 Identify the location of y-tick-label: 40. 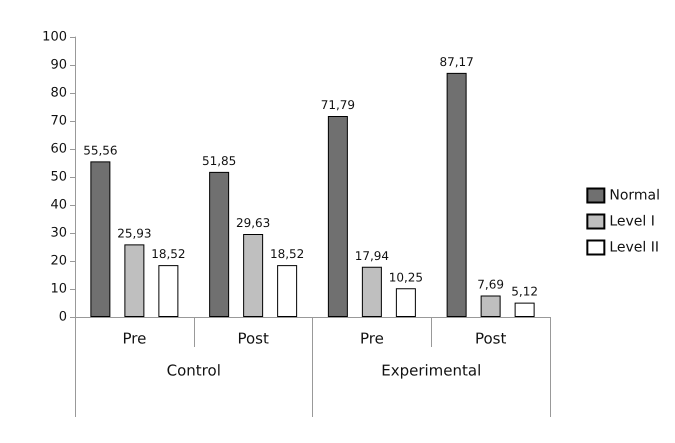
(58, 205).